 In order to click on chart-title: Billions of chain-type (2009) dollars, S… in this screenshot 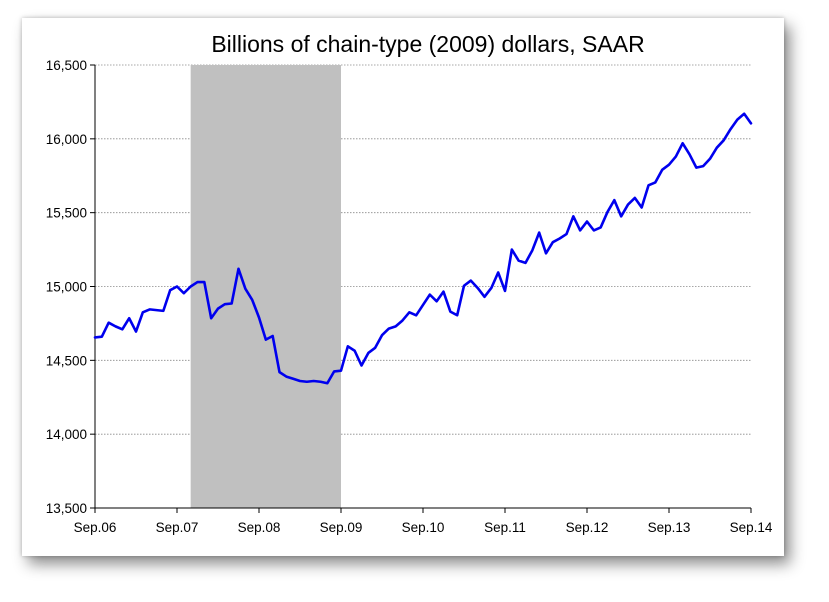, I will do `click(427, 44)`.